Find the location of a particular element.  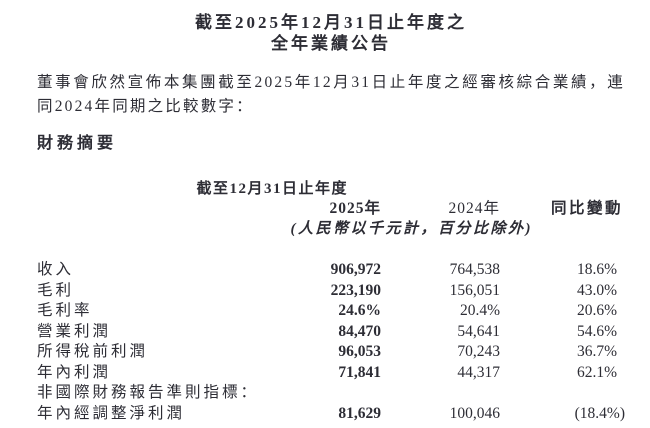

value-change is located at coordinates (562, 393).